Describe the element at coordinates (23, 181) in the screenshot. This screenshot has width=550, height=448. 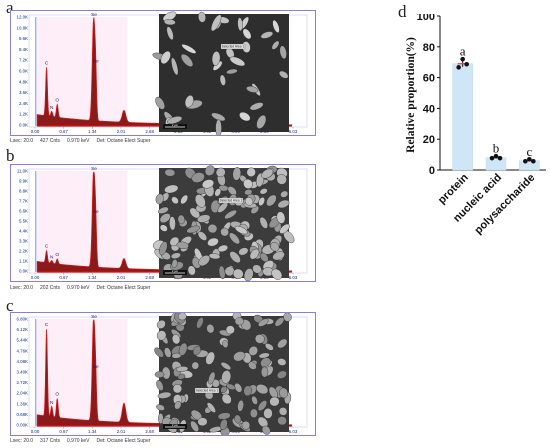
I see `y-tick-label: 9.9K` at that location.